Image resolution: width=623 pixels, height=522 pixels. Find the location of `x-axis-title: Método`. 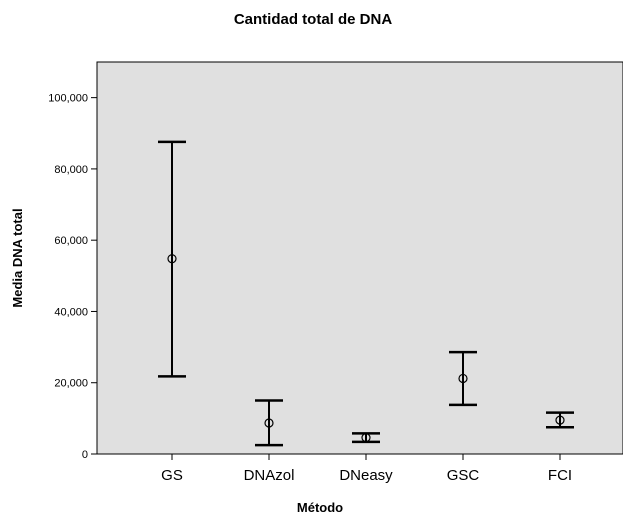

x-axis-title: Método is located at coordinates (320, 507).